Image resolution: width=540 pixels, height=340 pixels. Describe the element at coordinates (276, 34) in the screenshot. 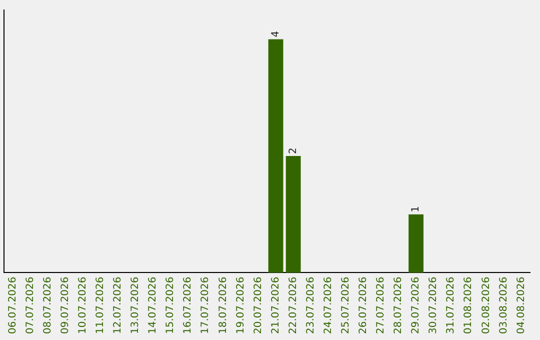

I see `data-label: 4` at that location.